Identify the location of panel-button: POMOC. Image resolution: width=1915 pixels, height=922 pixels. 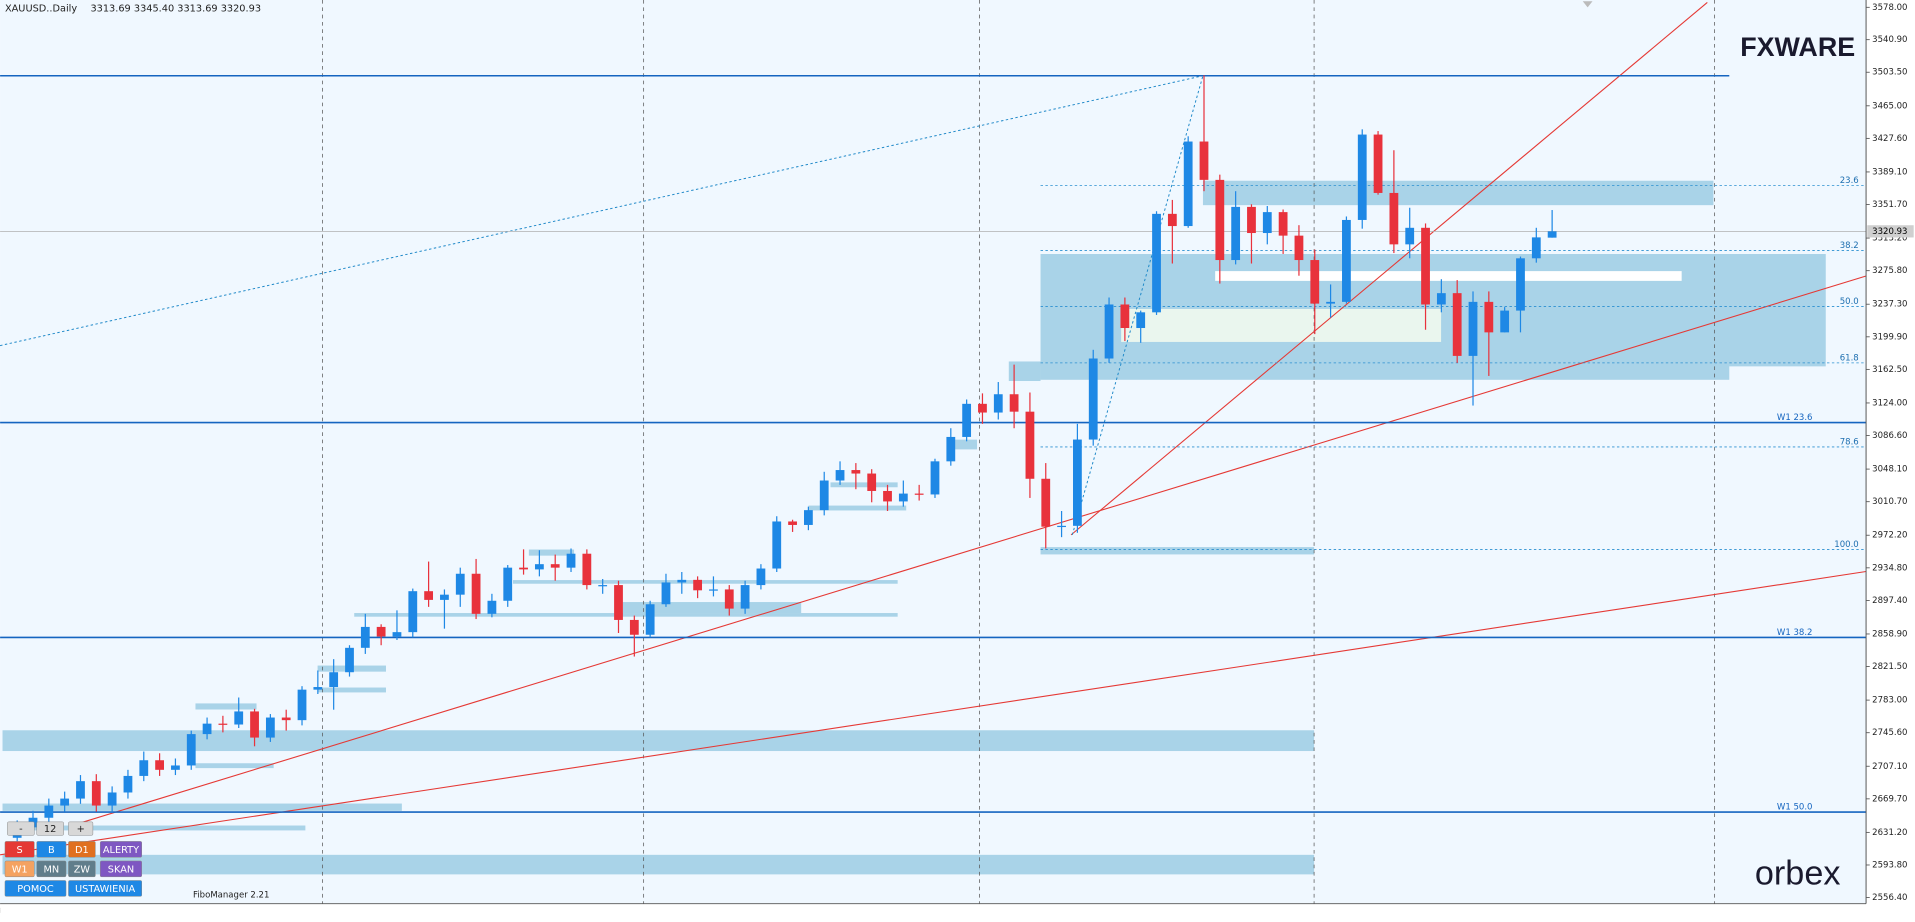
(35, 888).